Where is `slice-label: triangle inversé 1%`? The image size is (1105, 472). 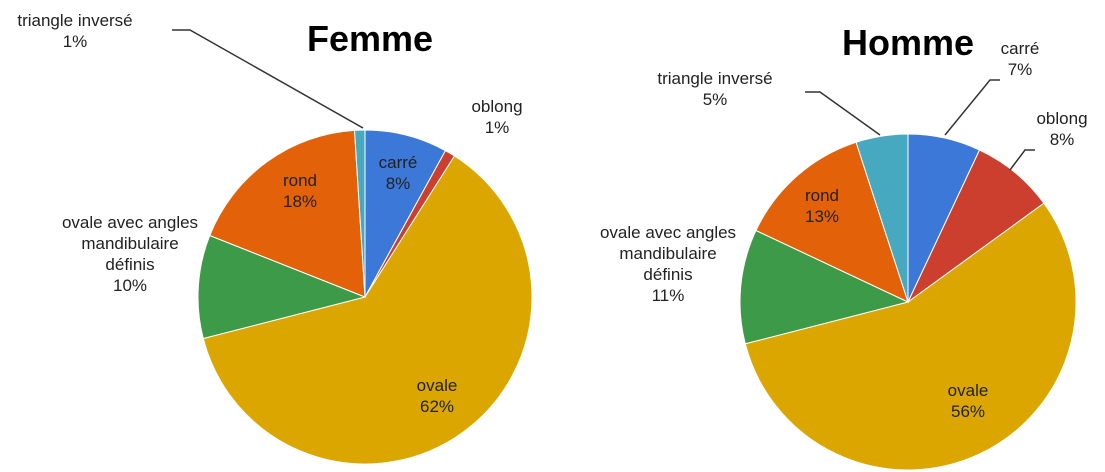 slice-label: triangle inversé 1% is located at coordinates (77, 31).